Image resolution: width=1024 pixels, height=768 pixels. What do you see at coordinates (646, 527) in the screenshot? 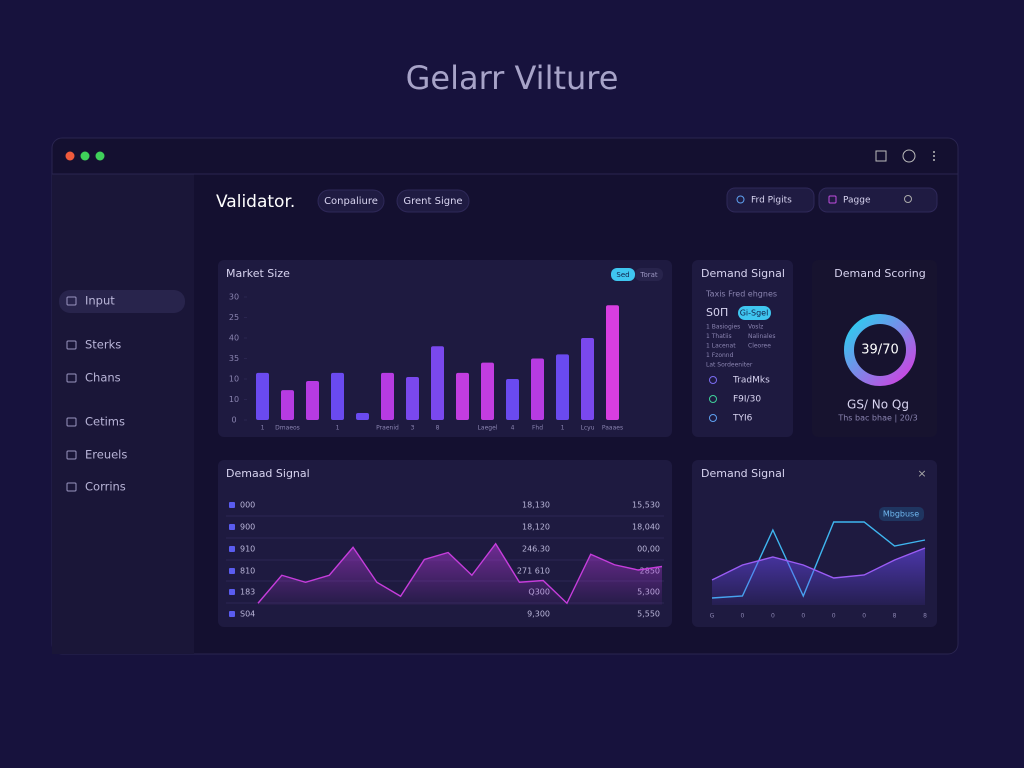
I see `cell: 18,040` at bounding box center [646, 527].